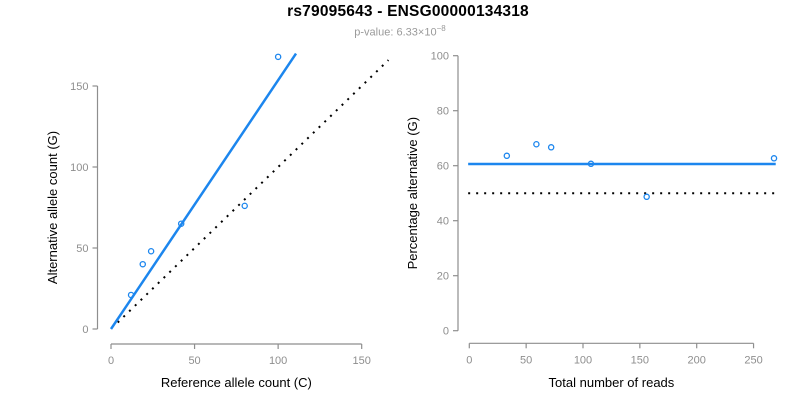  What do you see at coordinates (443, 167) in the screenshot?
I see `y-tick-label: 60` at bounding box center [443, 167].